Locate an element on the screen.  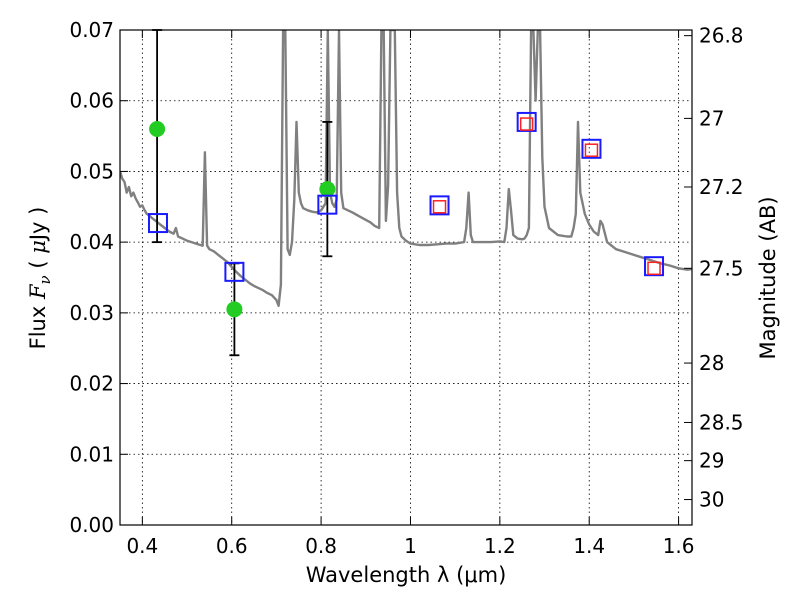
y2-tick-label: 27 is located at coordinates (711, 118).